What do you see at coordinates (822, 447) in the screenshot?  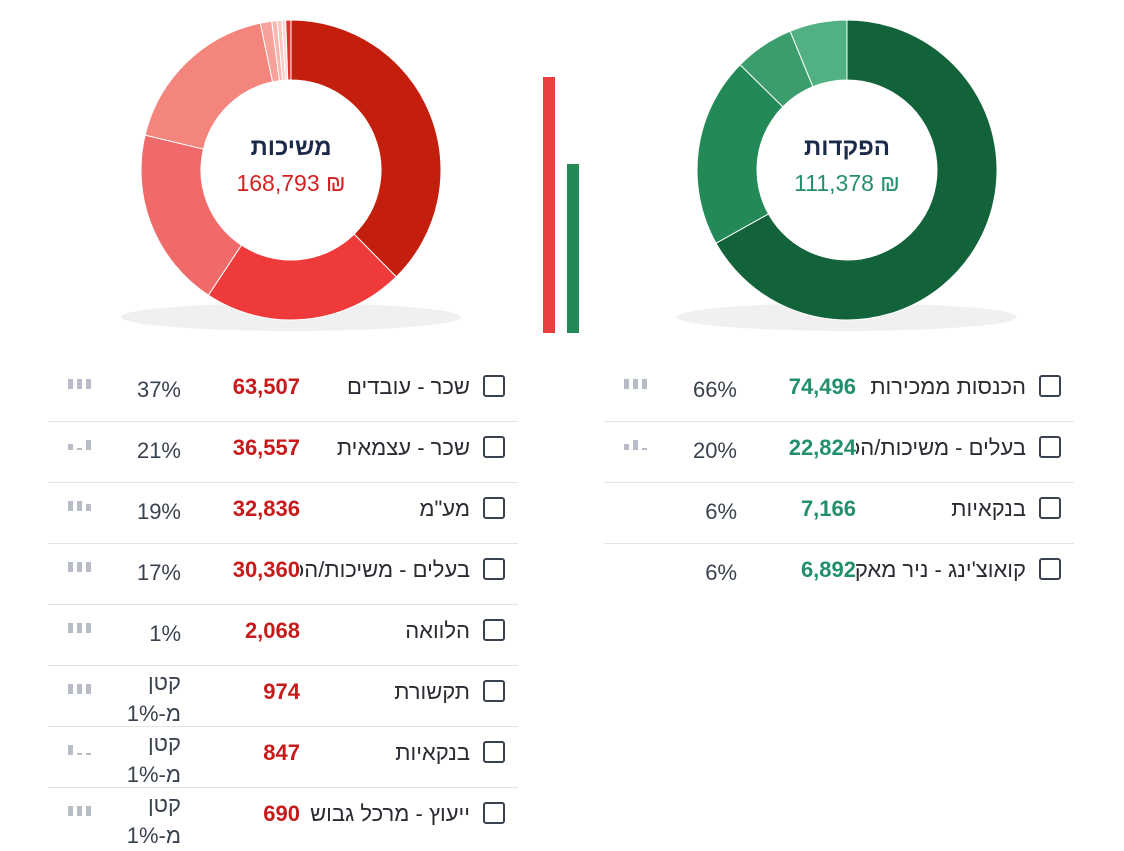 I see `row-amount: 22,824` at bounding box center [822, 447].